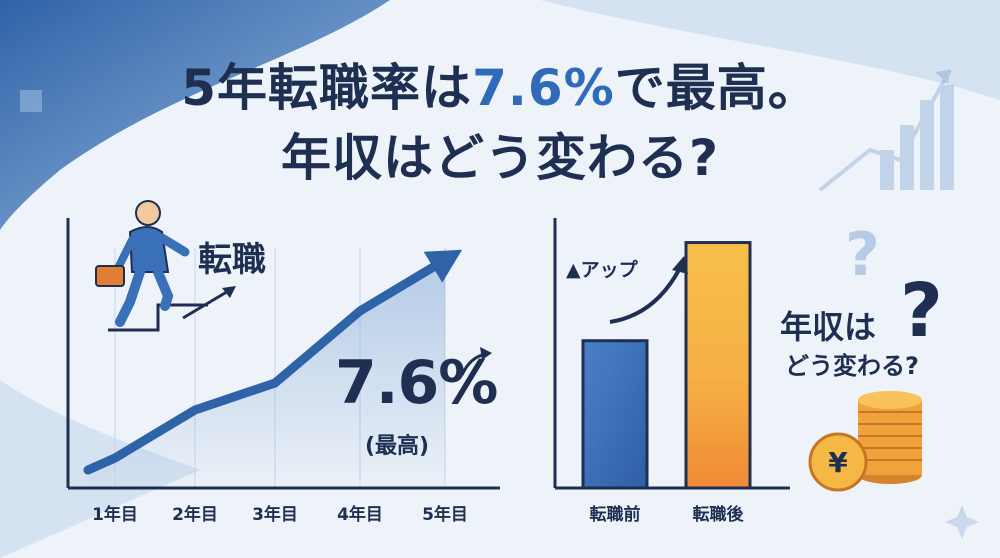  What do you see at coordinates (602, 270) in the screenshot?
I see `up-label: ▲アップ` at bounding box center [602, 270].